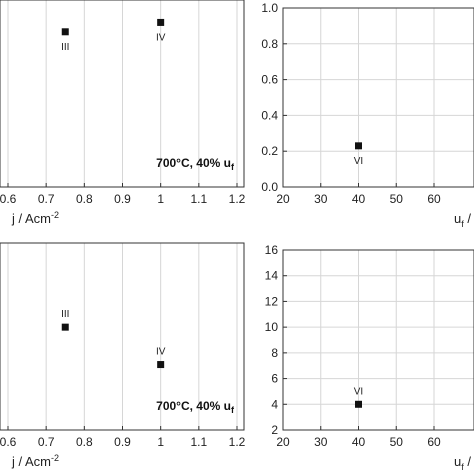 The width and height of the screenshot is (474, 474). I want to click on y-tick-label: 14, so click(272, 276).